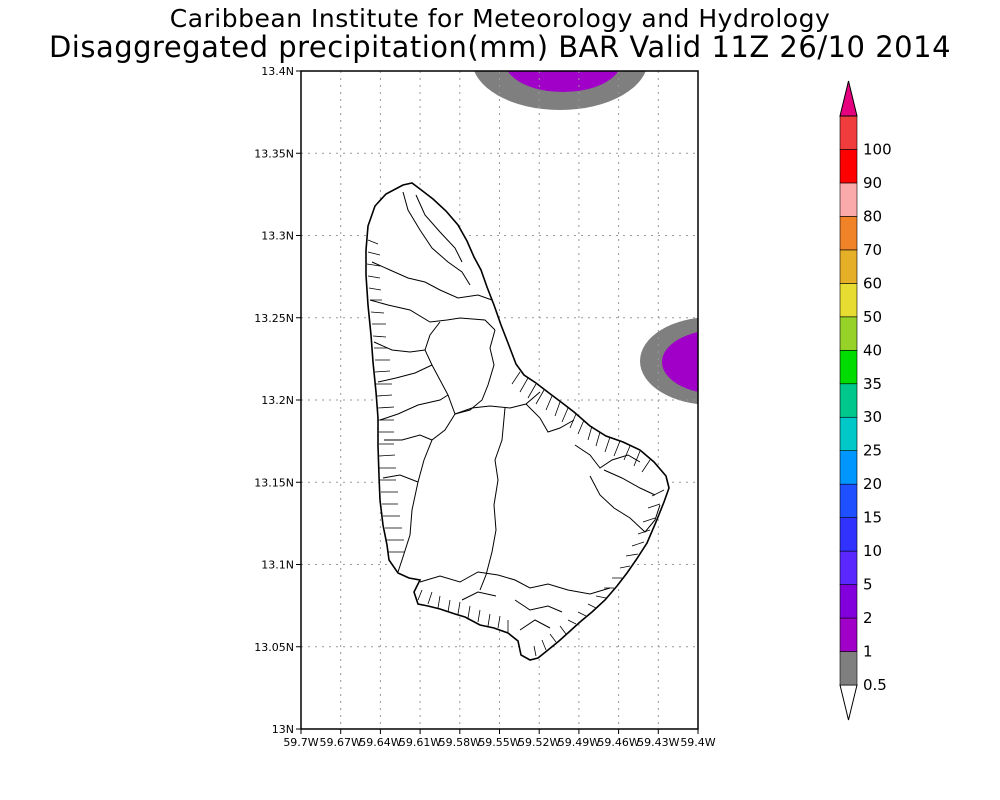  Describe the element at coordinates (872, 484) in the screenshot. I see `colorbar-label: 20` at that location.